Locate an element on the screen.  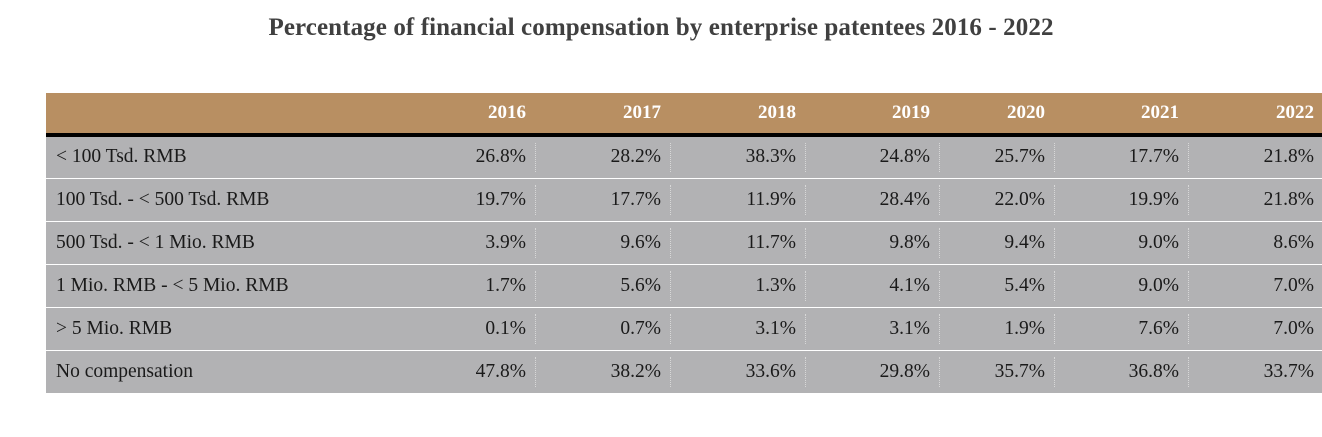
table-cell-value: 47.8% is located at coordinates (425, 371).